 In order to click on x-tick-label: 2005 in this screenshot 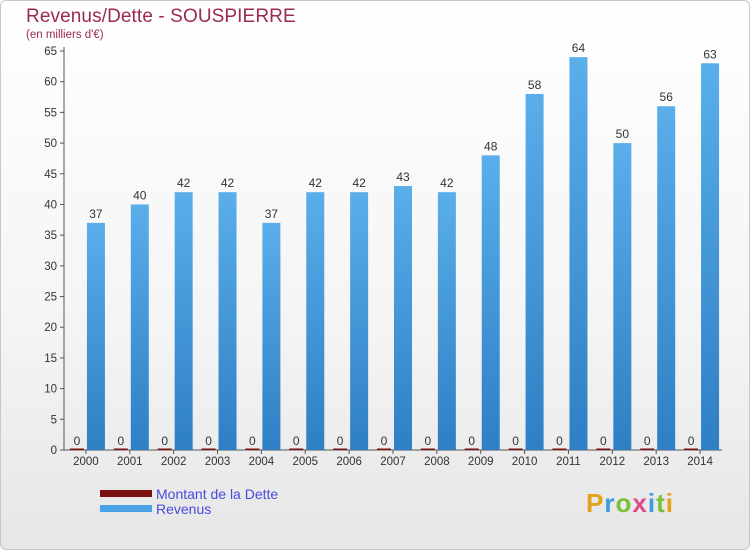, I will do `click(305, 462)`.